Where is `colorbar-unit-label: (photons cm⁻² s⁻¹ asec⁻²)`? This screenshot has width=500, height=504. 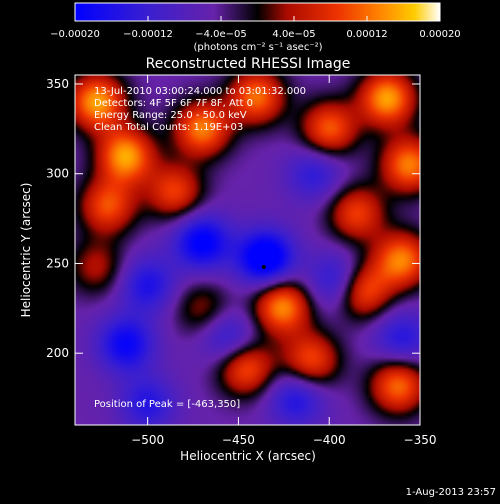 colorbar-unit-label: (photons cm⁻² s⁻¹ asec⁻²) is located at coordinates (257, 47).